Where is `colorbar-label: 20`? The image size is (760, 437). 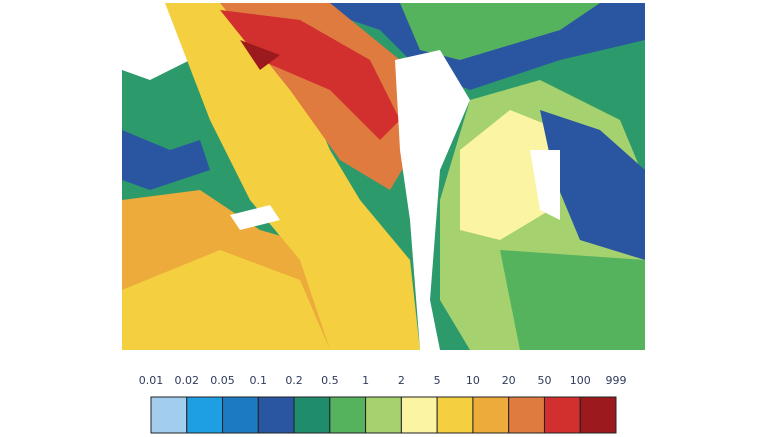 colorbar-label: 20 is located at coordinates (509, 380).